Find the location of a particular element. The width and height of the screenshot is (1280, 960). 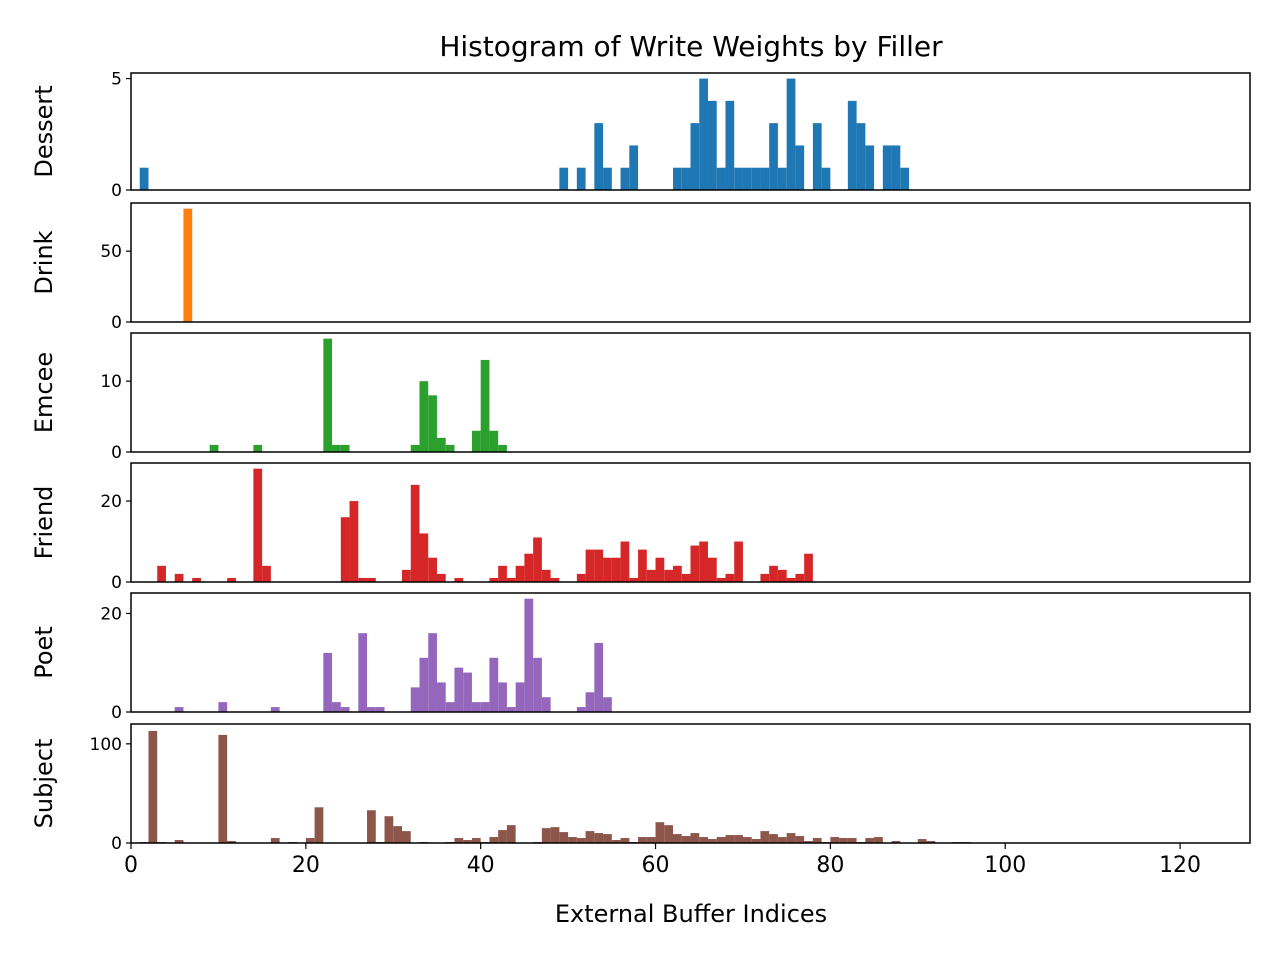

y-axis-label-emcee: Emcee is located at coordinates (44, 392).